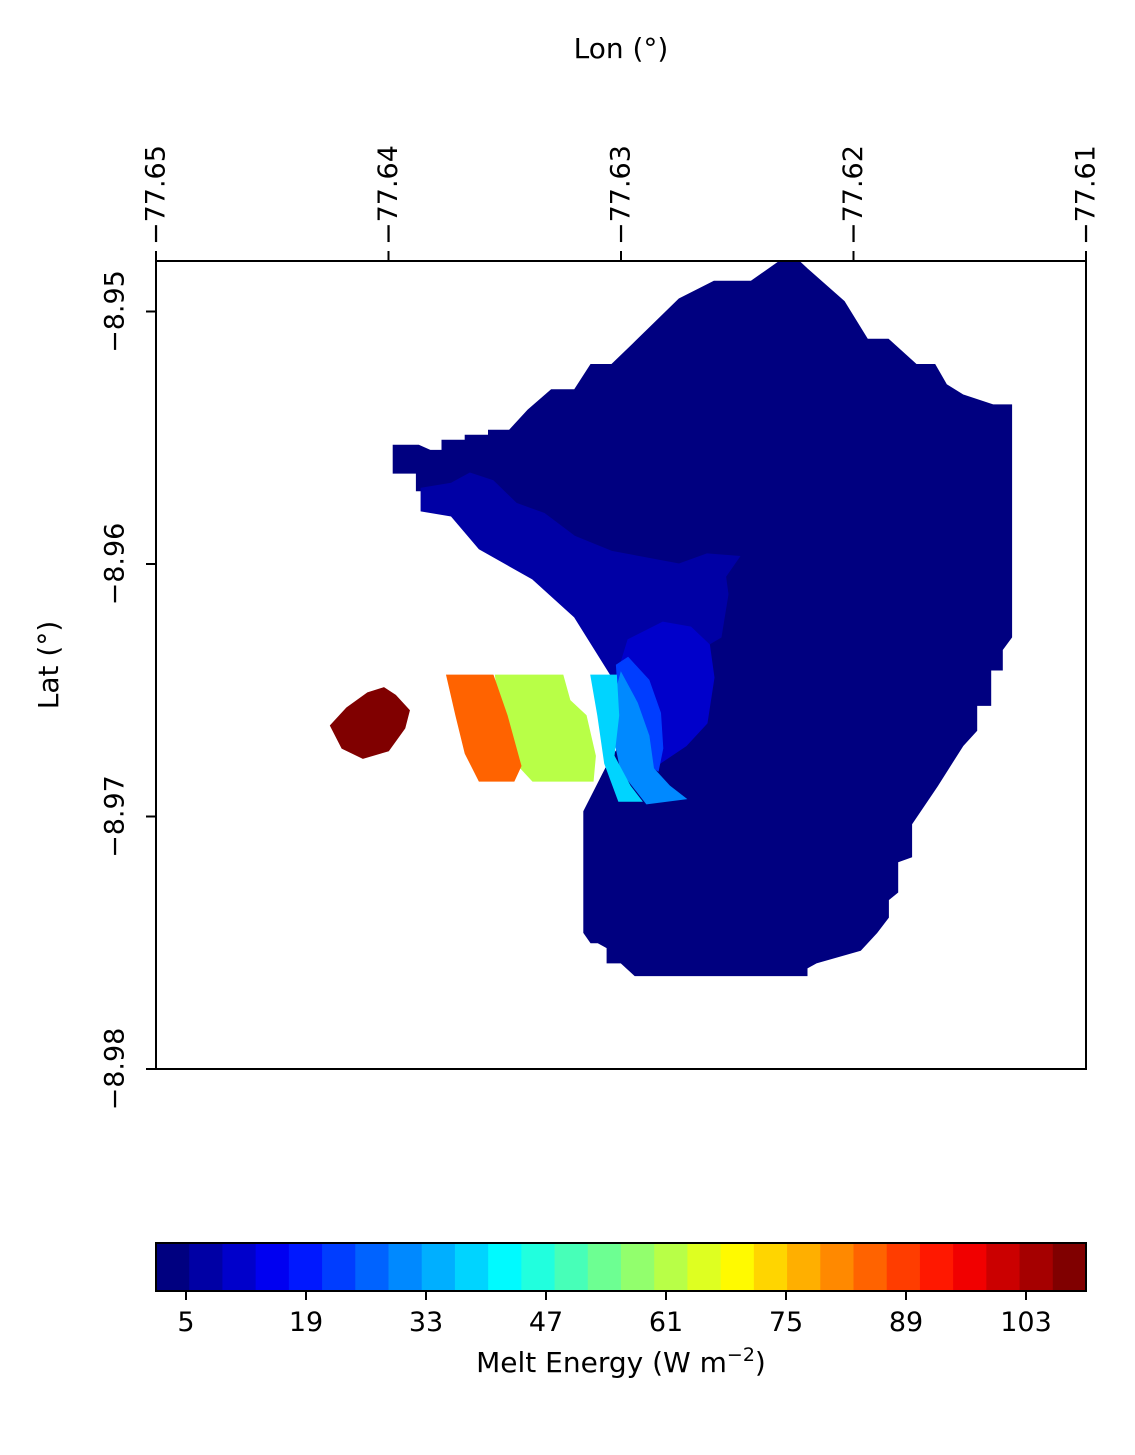  Describe the element at coordinates (741, 1355) in the screenshot. I see `colorbar-title-superscript: −2` at that location.